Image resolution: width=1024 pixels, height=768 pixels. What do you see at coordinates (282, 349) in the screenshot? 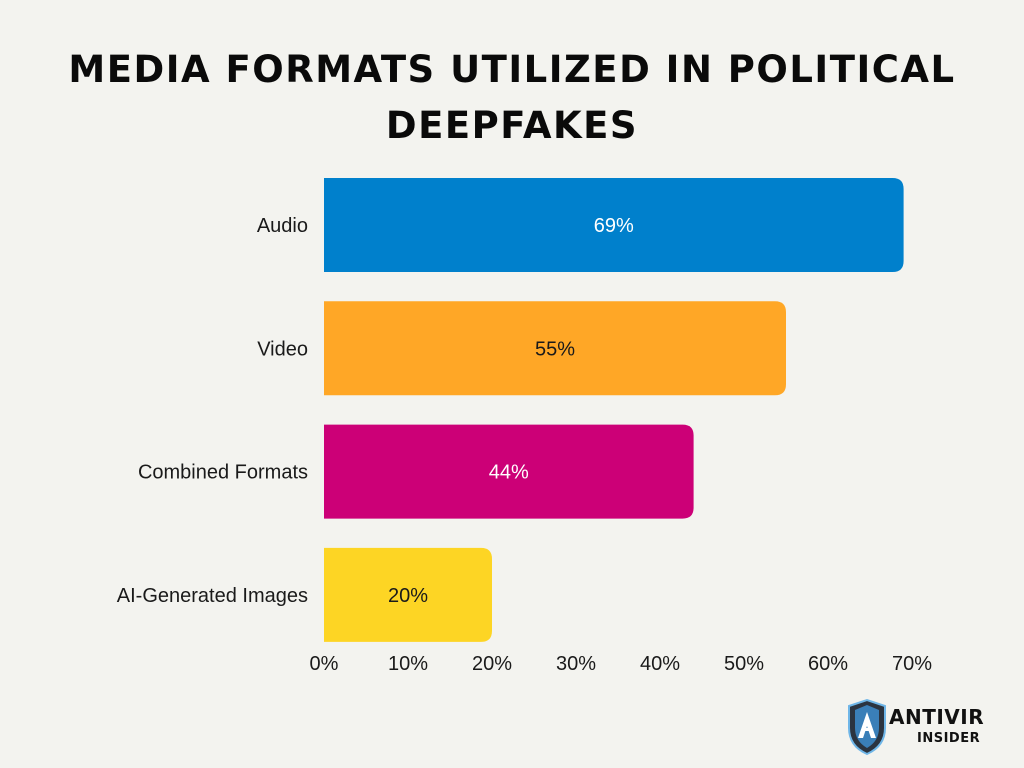
I see `category-label: Video` at bounding box center [282, 349].